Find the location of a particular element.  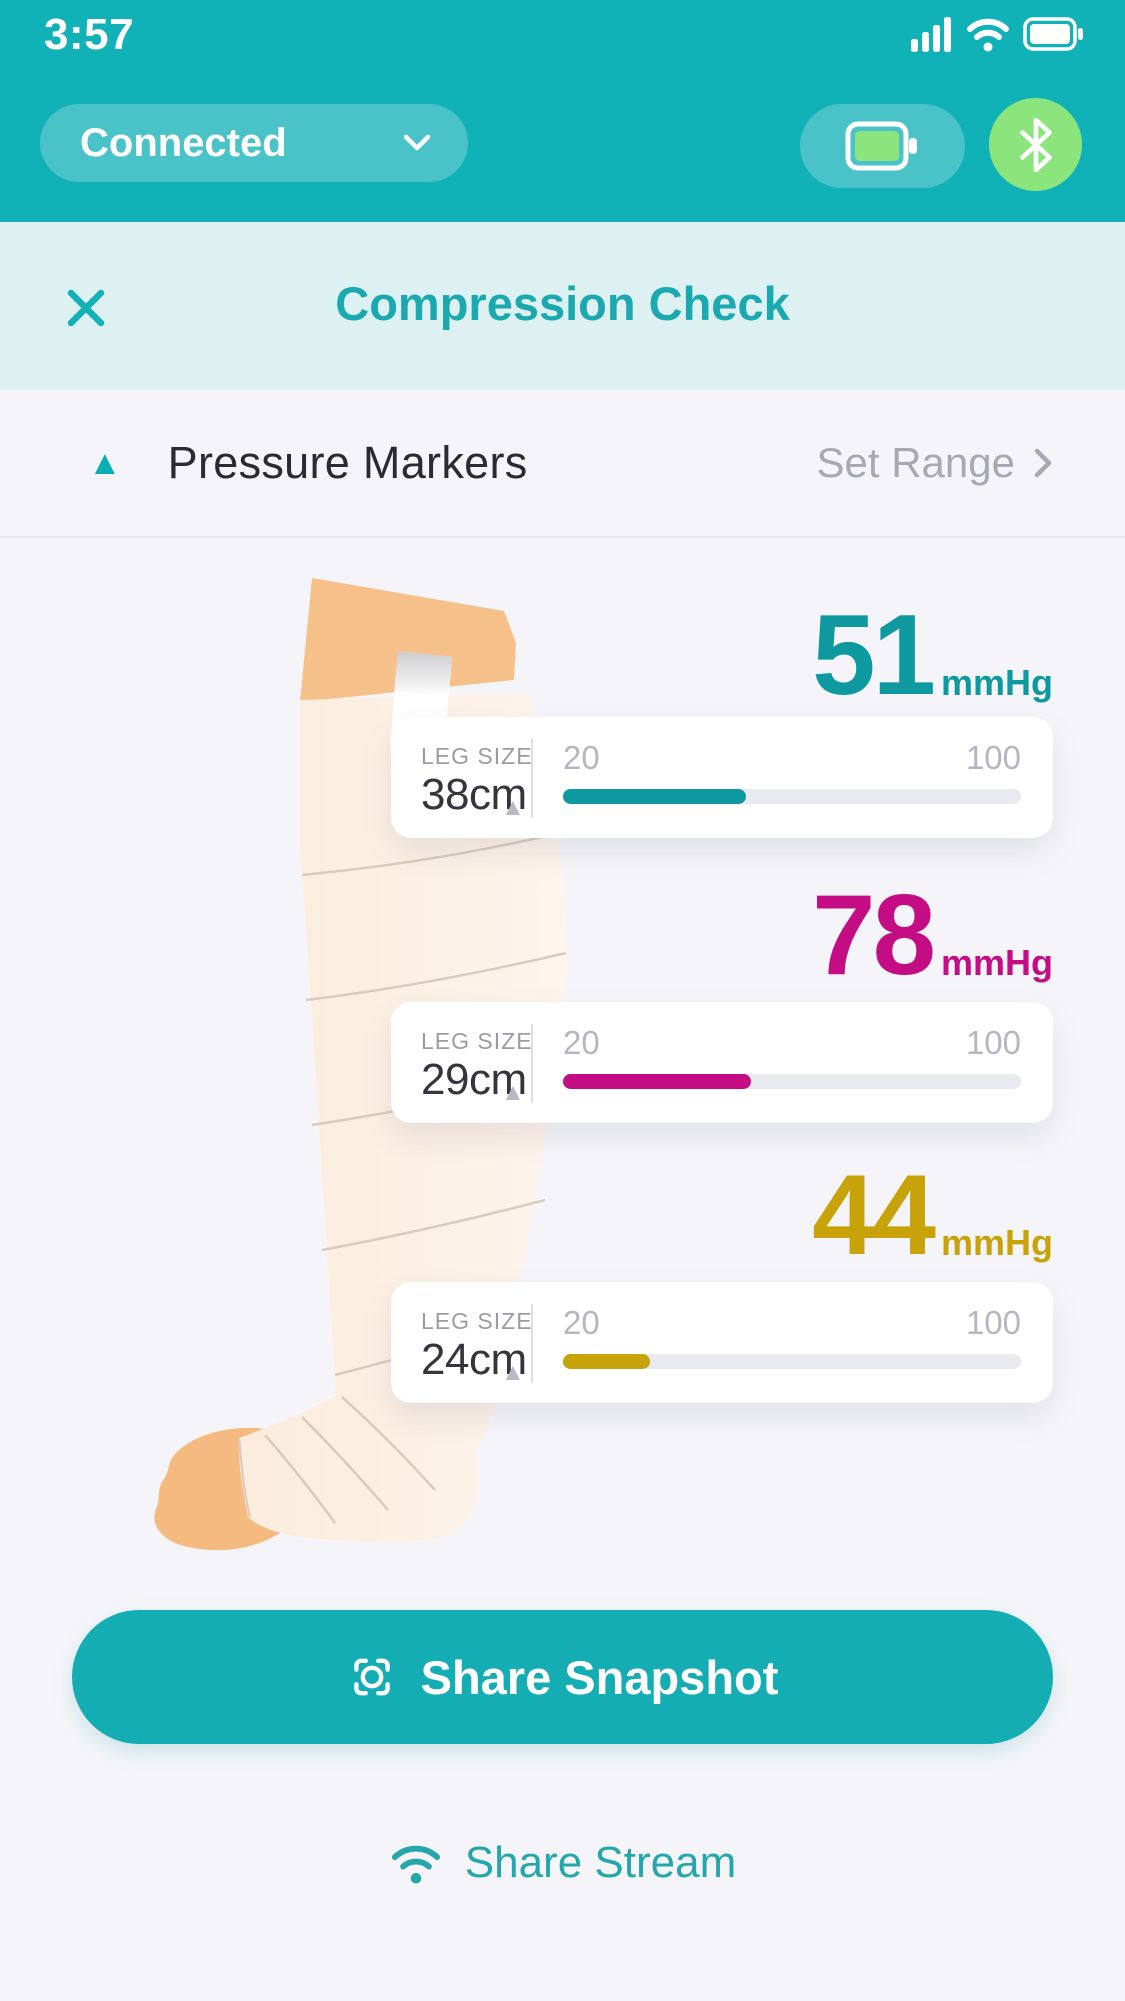

pressure-reading: 44 mmHg is located at coordinates (932, 1215).